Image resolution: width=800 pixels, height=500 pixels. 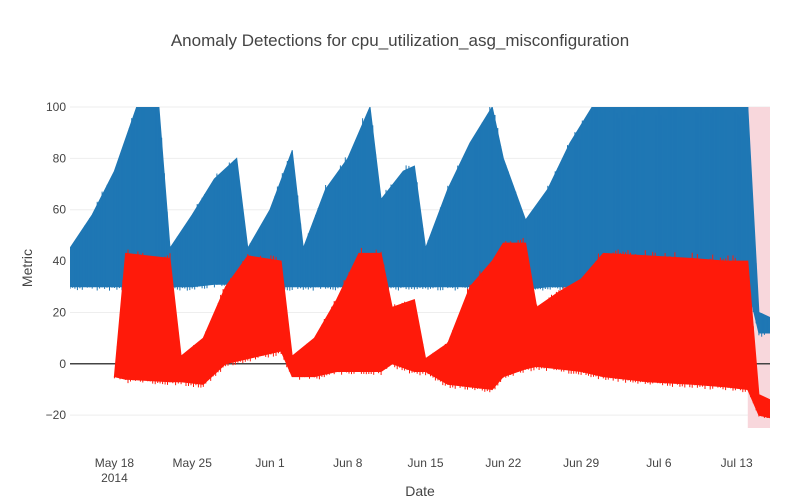 What do you see at coordinates (60, 261) in the screenshot?
I see `y-tick-label: 40` at bounding box center [60, 261].